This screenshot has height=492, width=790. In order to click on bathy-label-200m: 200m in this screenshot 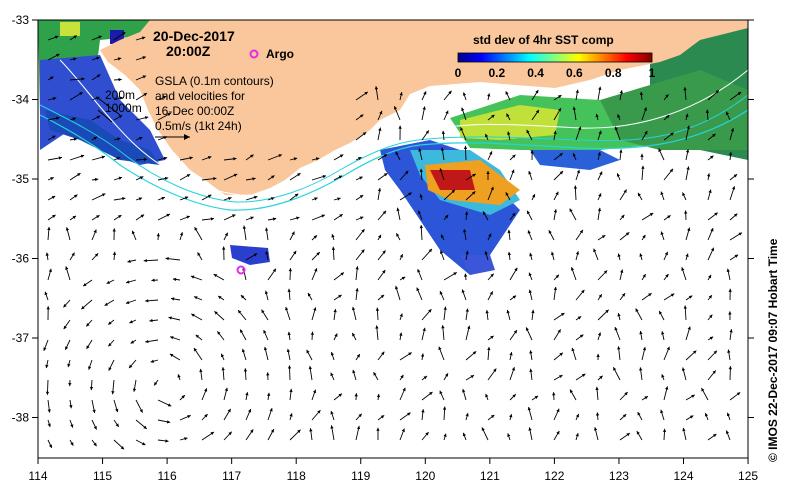, I will do `click(120, 95)`.